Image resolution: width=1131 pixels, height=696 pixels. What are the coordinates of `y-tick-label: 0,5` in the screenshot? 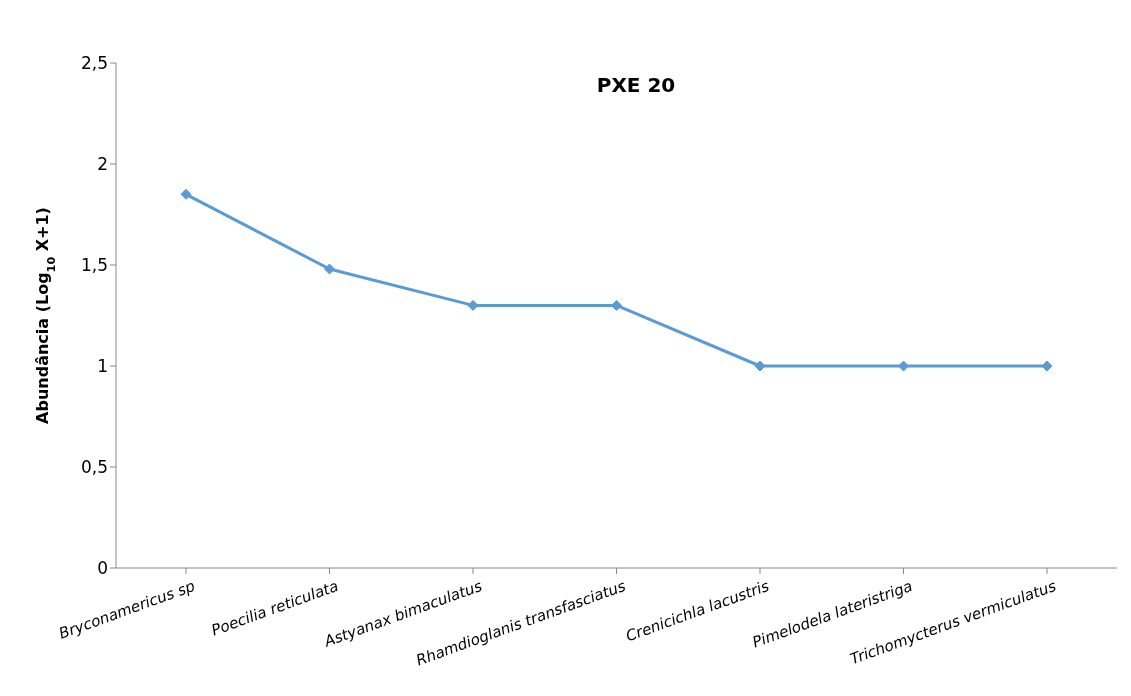 It's located at (94, 467).